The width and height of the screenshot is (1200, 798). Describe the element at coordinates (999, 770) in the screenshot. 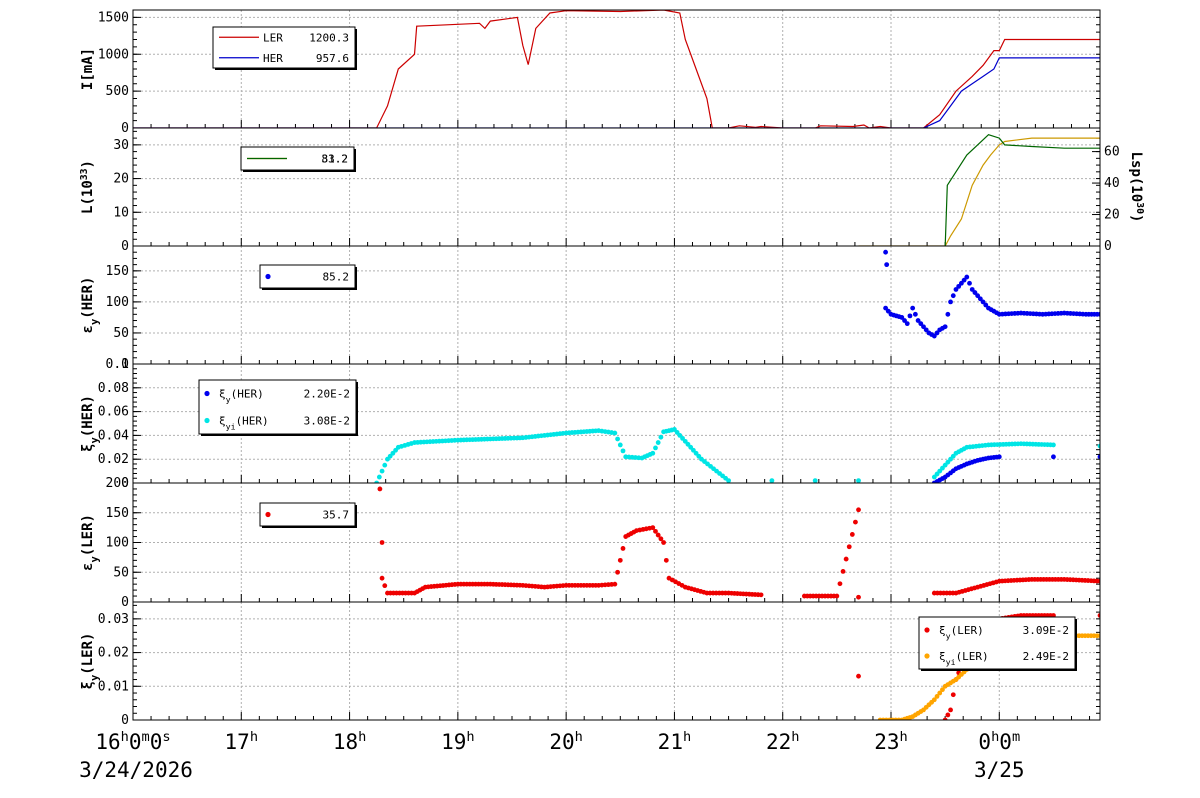

I see `date-label-next: 3/25` at that location.